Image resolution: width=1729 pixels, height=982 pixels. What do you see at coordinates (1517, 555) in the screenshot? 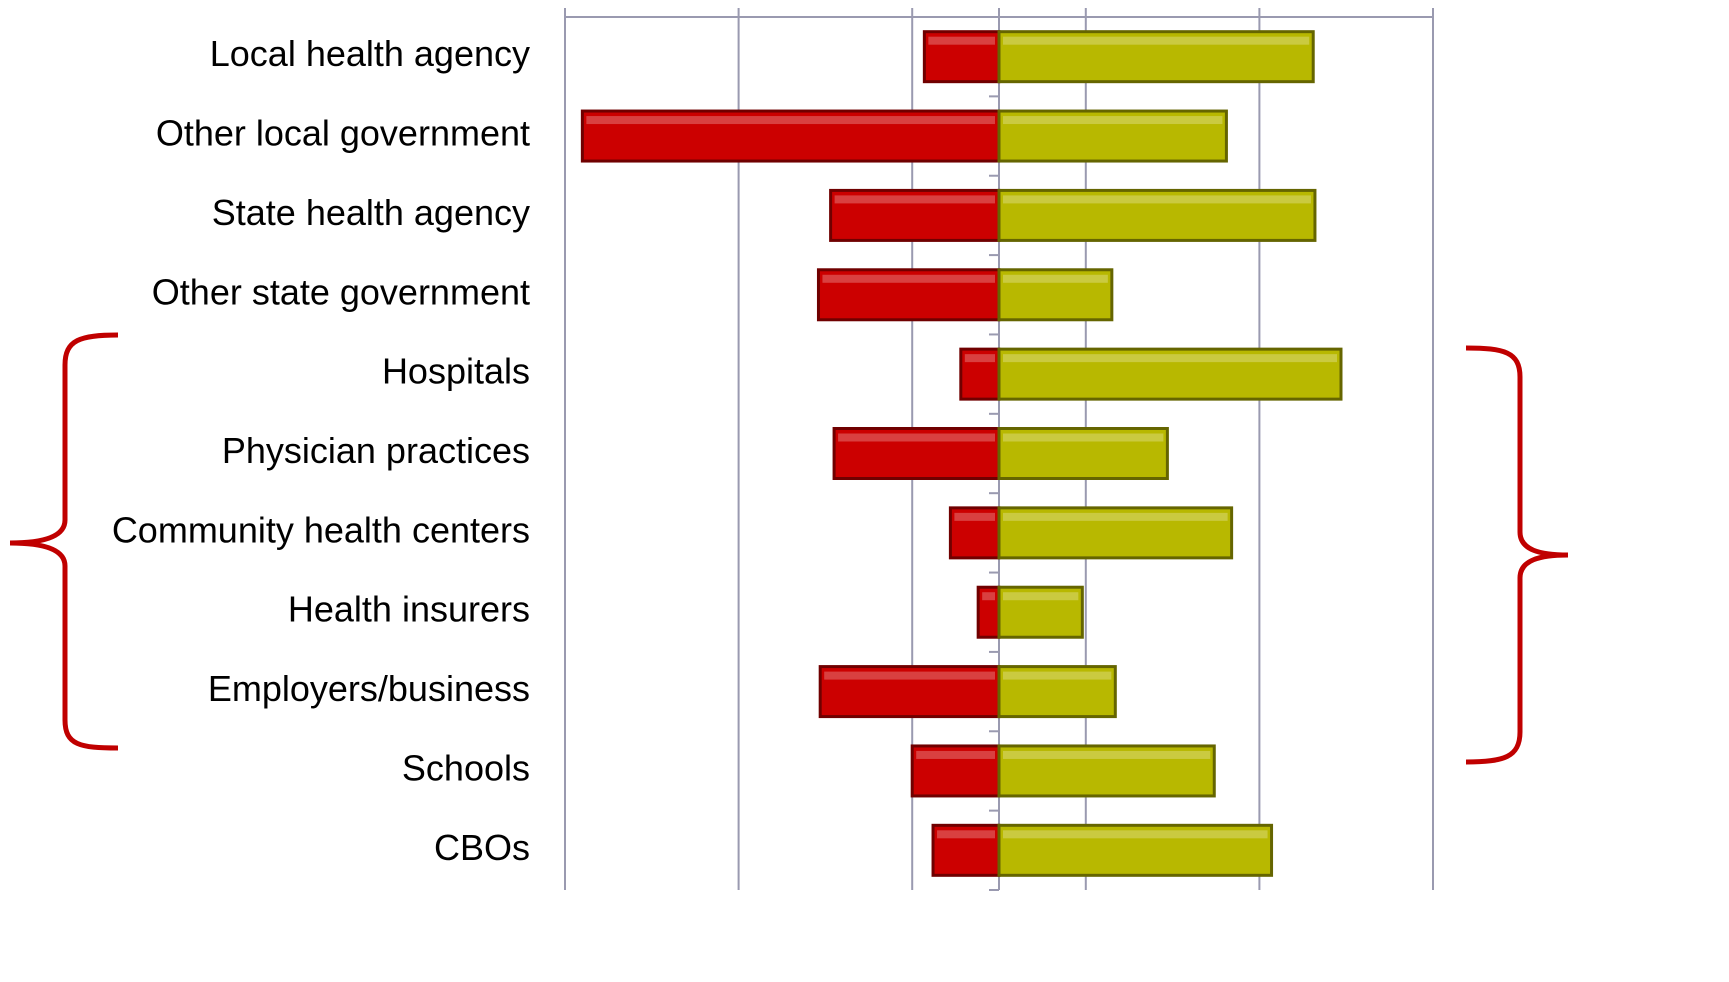
I see `right-brace` at bounding box center [1517, 555].